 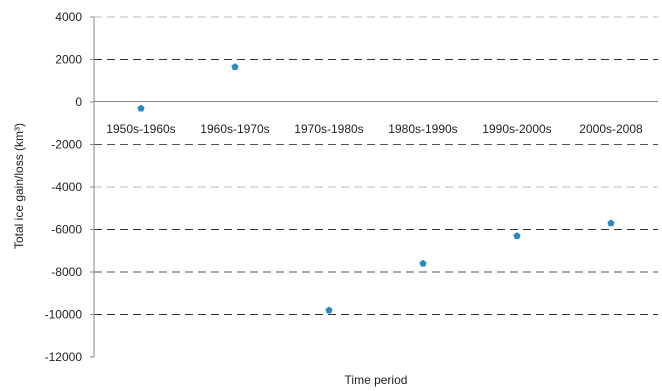 What do you see at coordinates (66, 272) in the screenshot?
I see `y-tick-label: -8000` at bounding box center [66, 272].